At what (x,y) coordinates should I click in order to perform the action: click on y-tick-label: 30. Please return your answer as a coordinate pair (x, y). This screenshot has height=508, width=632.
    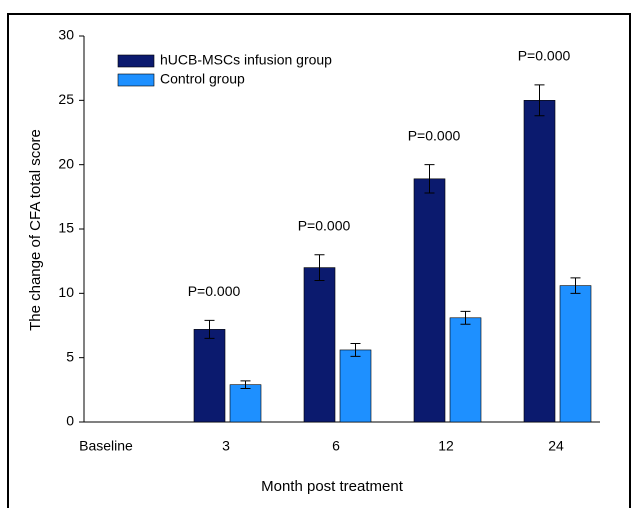
    Looking at the image, I should click on (66, 35).